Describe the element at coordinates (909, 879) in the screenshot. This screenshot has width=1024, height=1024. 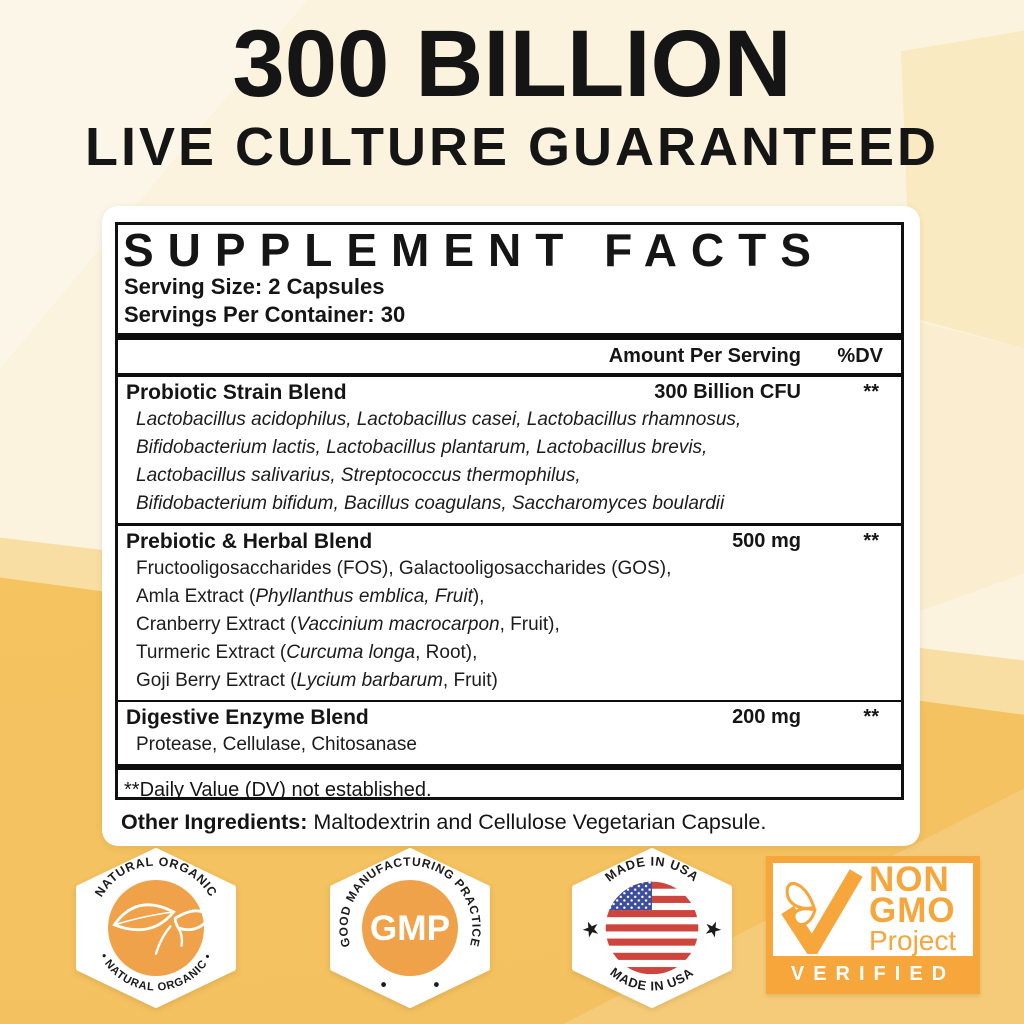
I see `non-gmo-line1: NON` at that location.